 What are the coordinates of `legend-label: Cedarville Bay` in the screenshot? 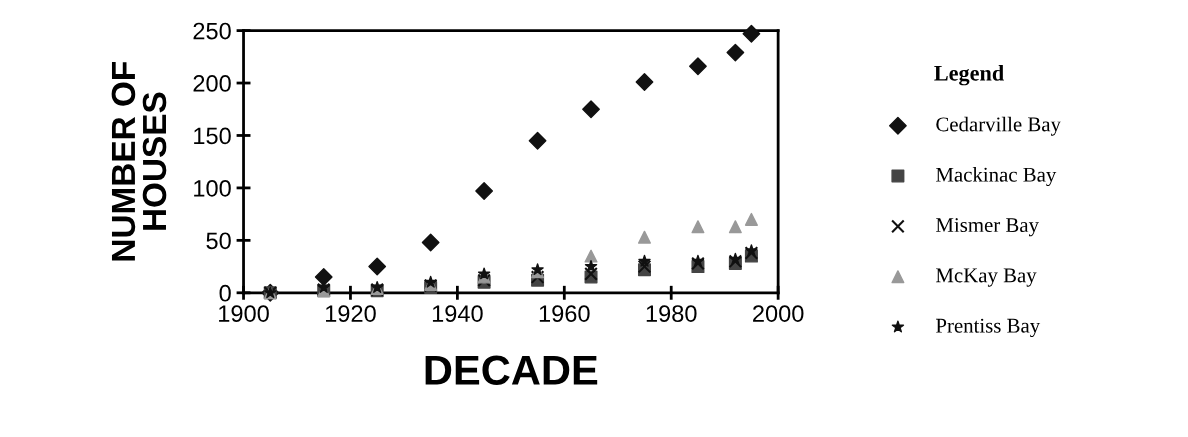 It's located at (998, 126).